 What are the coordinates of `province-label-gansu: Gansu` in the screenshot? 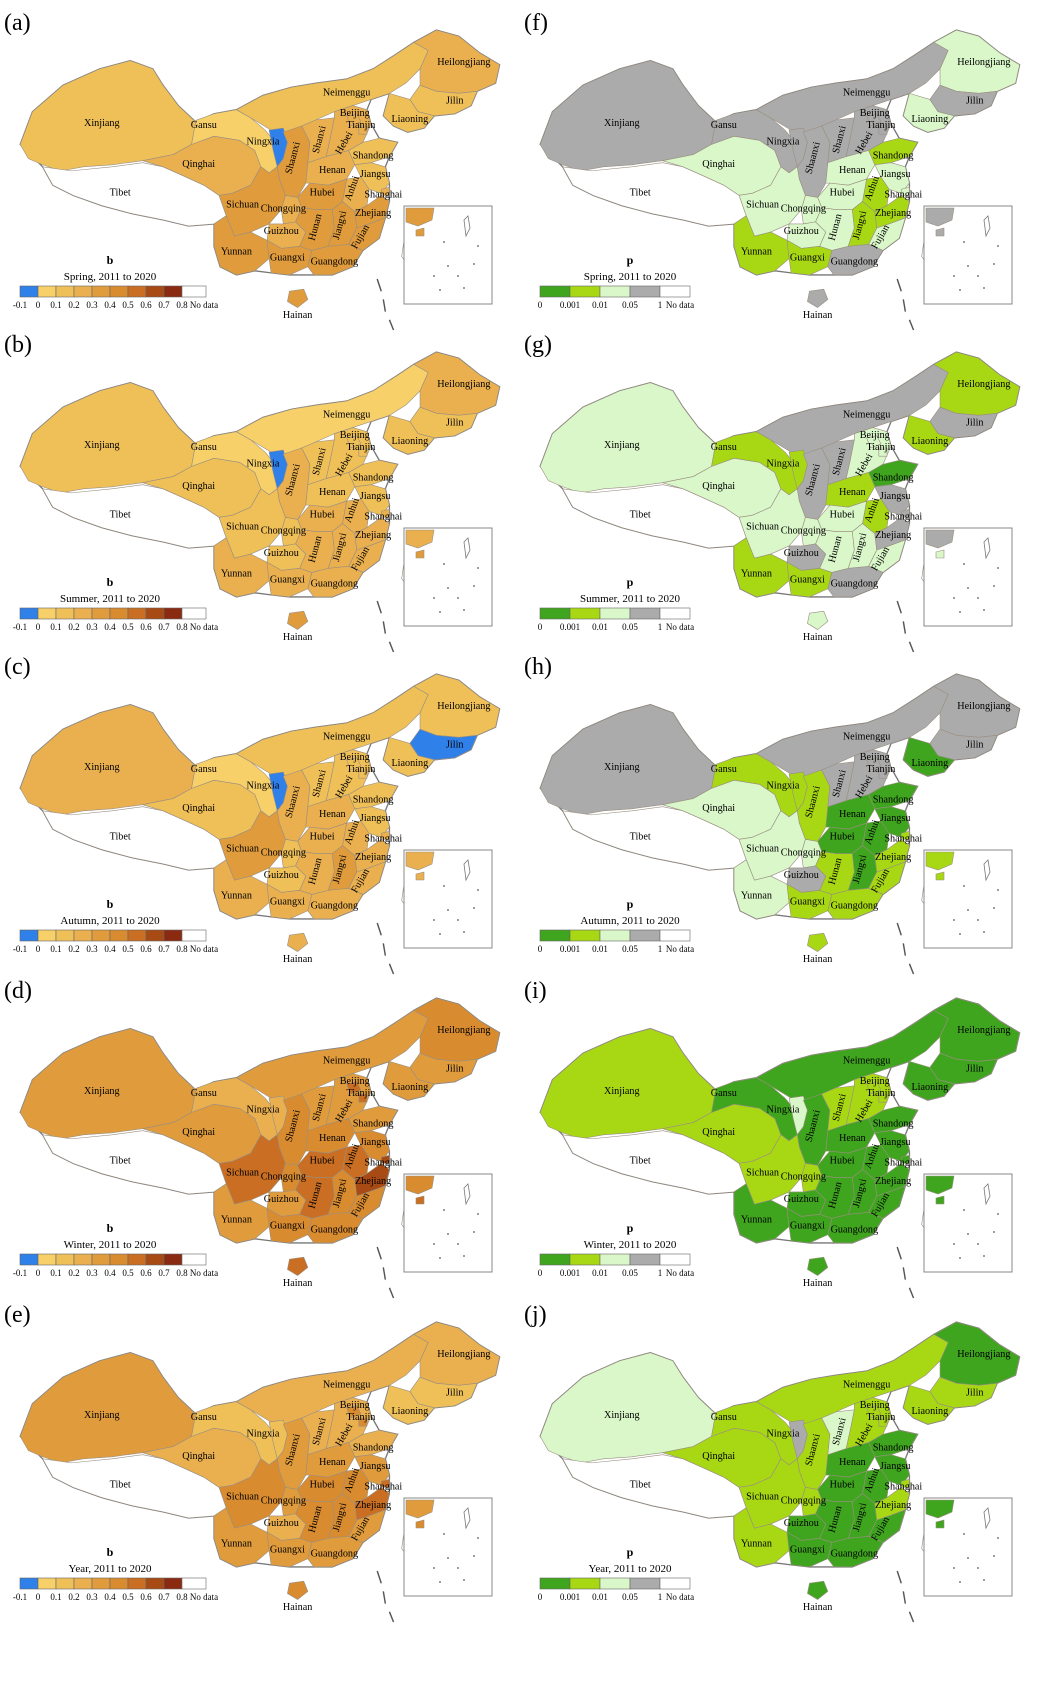 It's located at (204, 447).